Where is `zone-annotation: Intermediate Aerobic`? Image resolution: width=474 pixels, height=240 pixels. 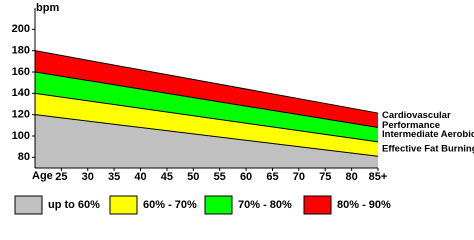
zone-annotation: Intermediate Aerobic is located at coordinates (428, 134).